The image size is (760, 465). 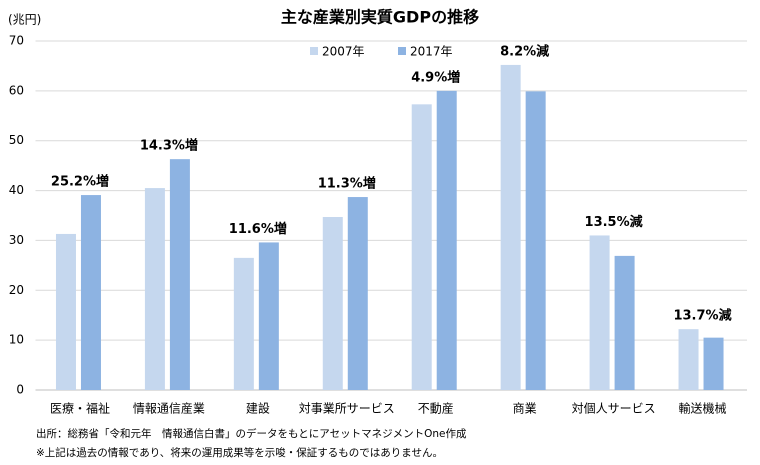 I want to click on annotation: 13.7%減, so click(x=702, y=316).